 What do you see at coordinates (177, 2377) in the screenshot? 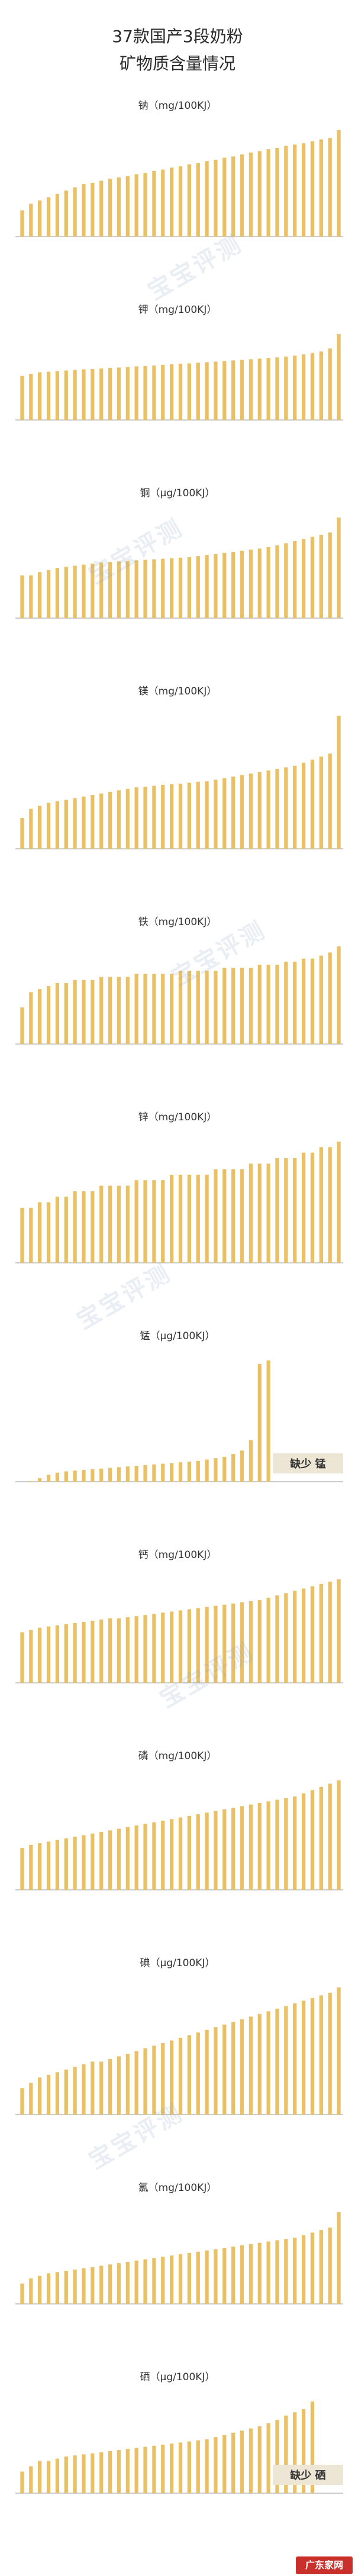
I see `chart-title: 硒（μg/100KJ）` at bounding box center [177, 2377].